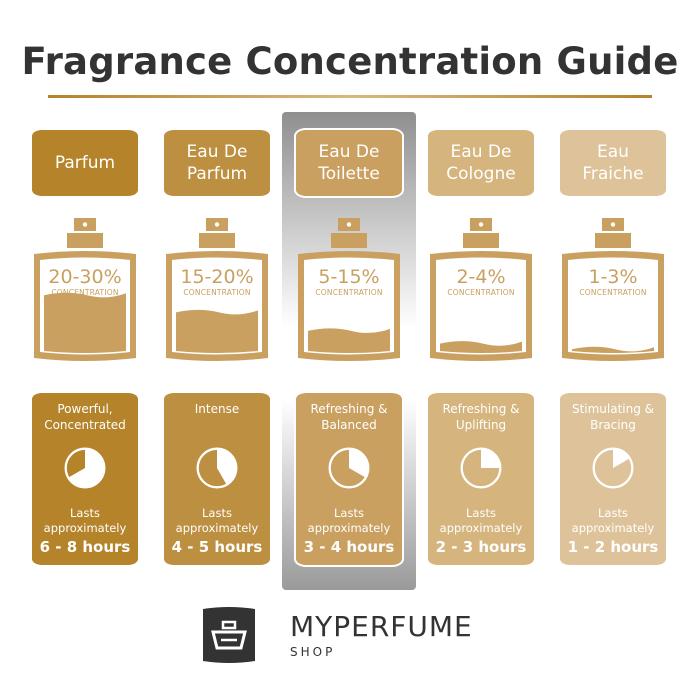 The width and height of the screenshot is (700, 700). What do you see at coordinates (85, 409) in the screenshot?
I see `text-line: Powerful,` at bounding box center [85, 409].